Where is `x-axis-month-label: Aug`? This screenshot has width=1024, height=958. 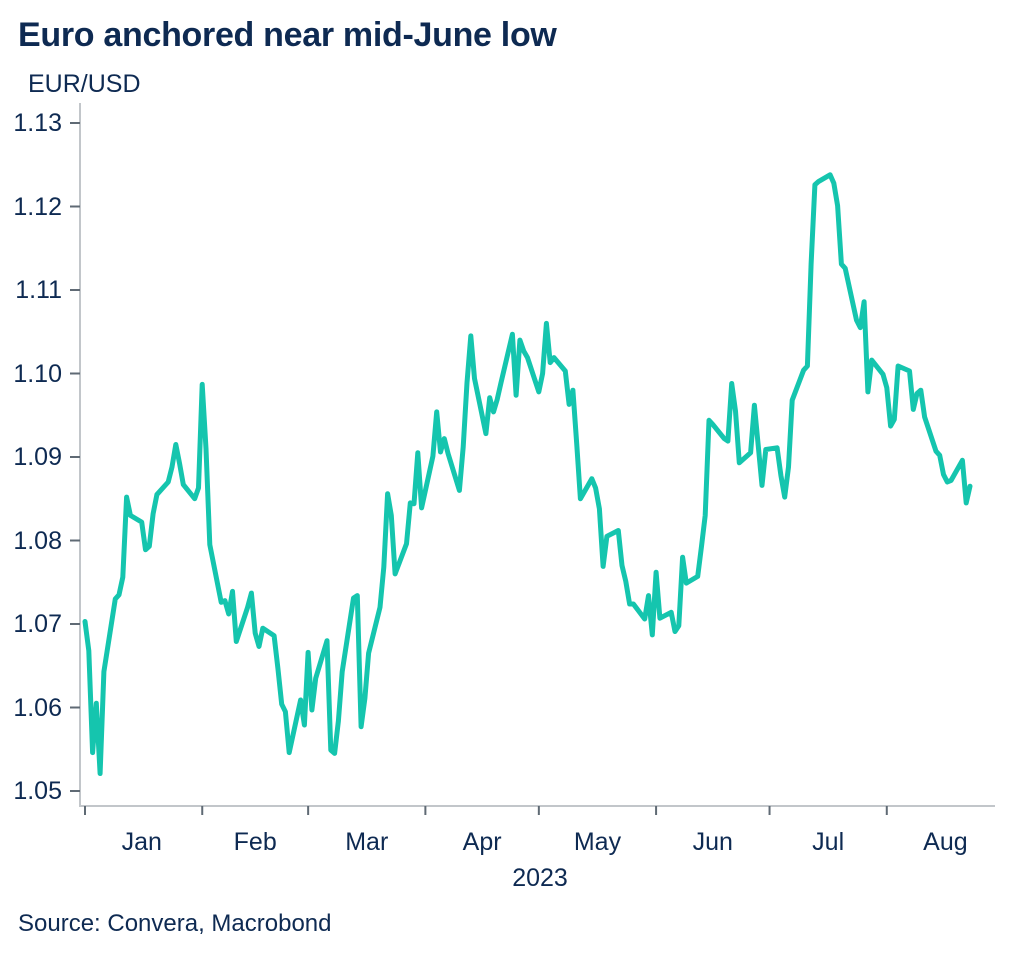 x-axis-month-label: Aug is located at coordinates (945, 842).